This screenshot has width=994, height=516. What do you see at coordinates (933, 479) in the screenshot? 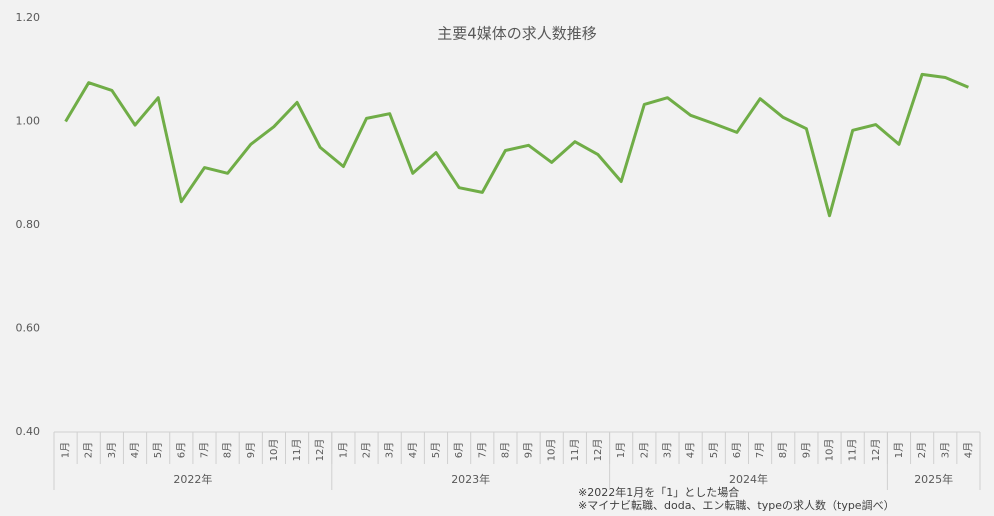
I see `group-label: 2025年` at bounding box center [933, 479].